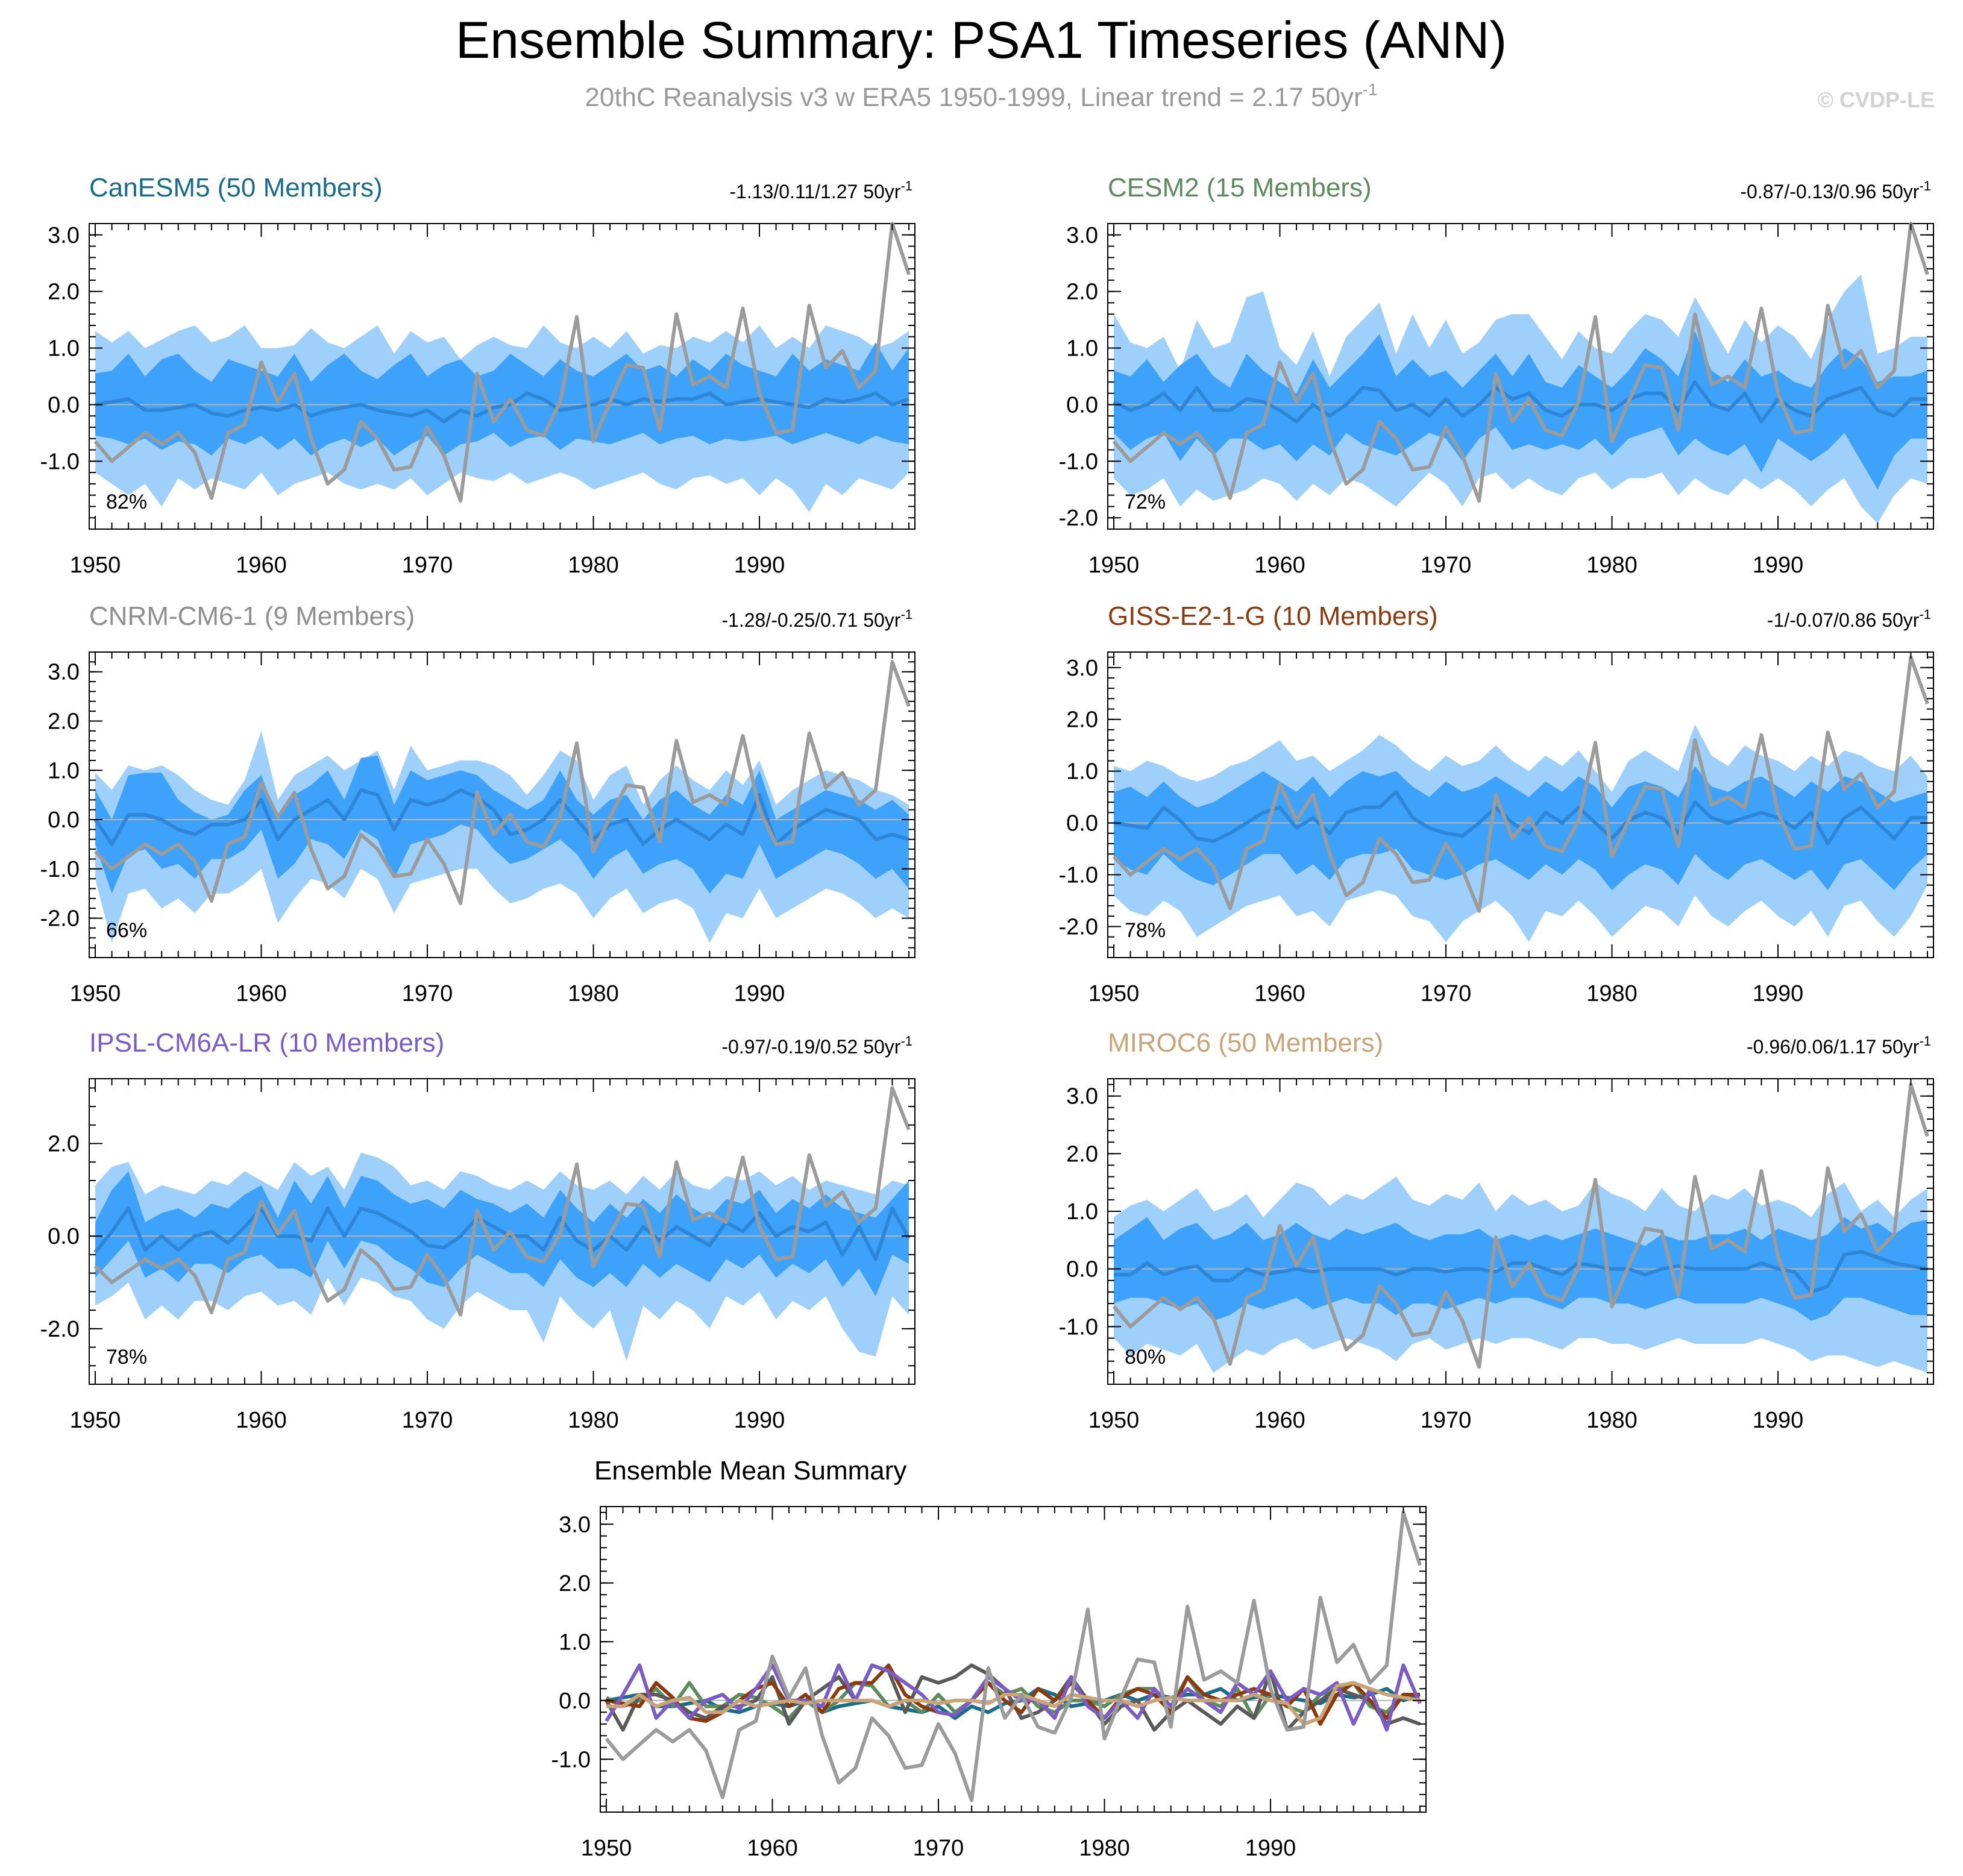 The image size is (1963, 1876). What do you see at coordinates (126, 502) in the screenshot?
I see `percent-label: 82%` at bounding box center [126, 502].